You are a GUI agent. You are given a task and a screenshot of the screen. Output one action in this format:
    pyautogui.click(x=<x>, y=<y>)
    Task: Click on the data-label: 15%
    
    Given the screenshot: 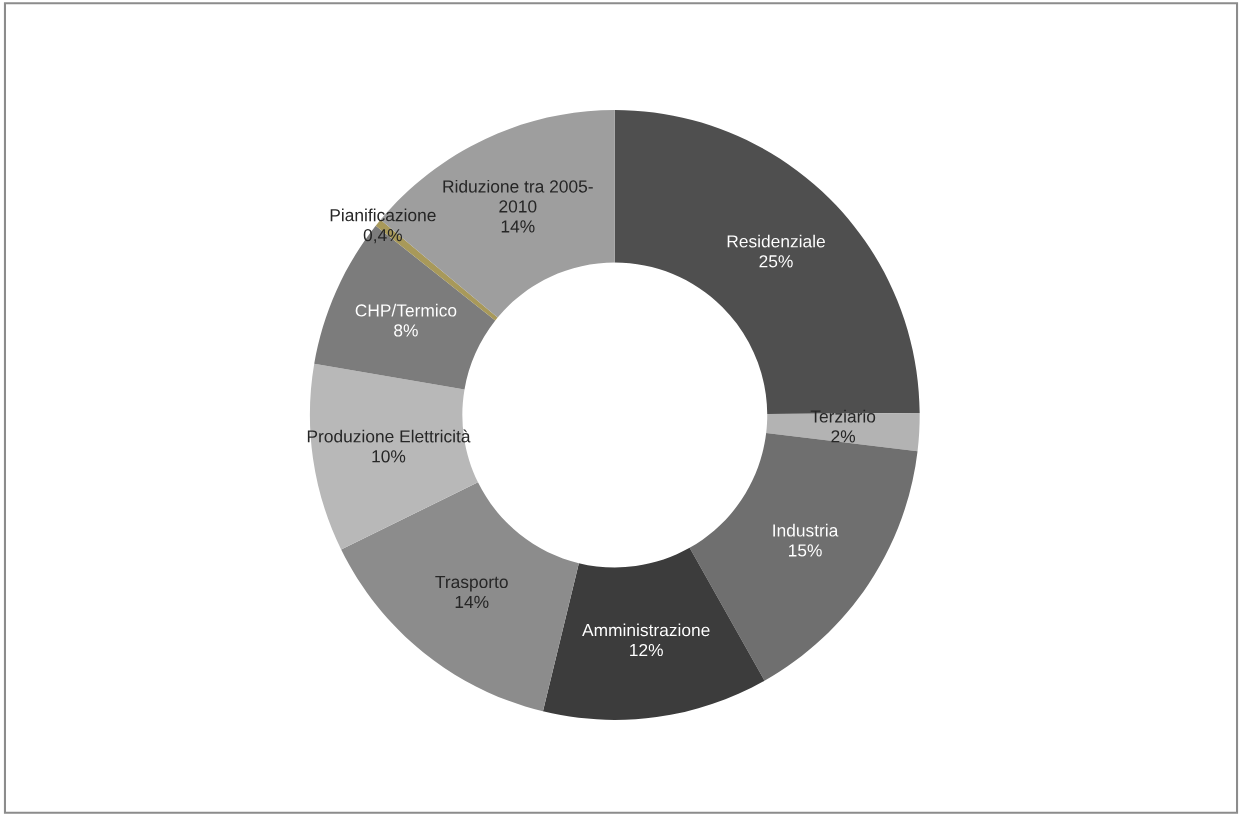 What is the action you would take?
    pyautogui.click(x=805, y=550)
    